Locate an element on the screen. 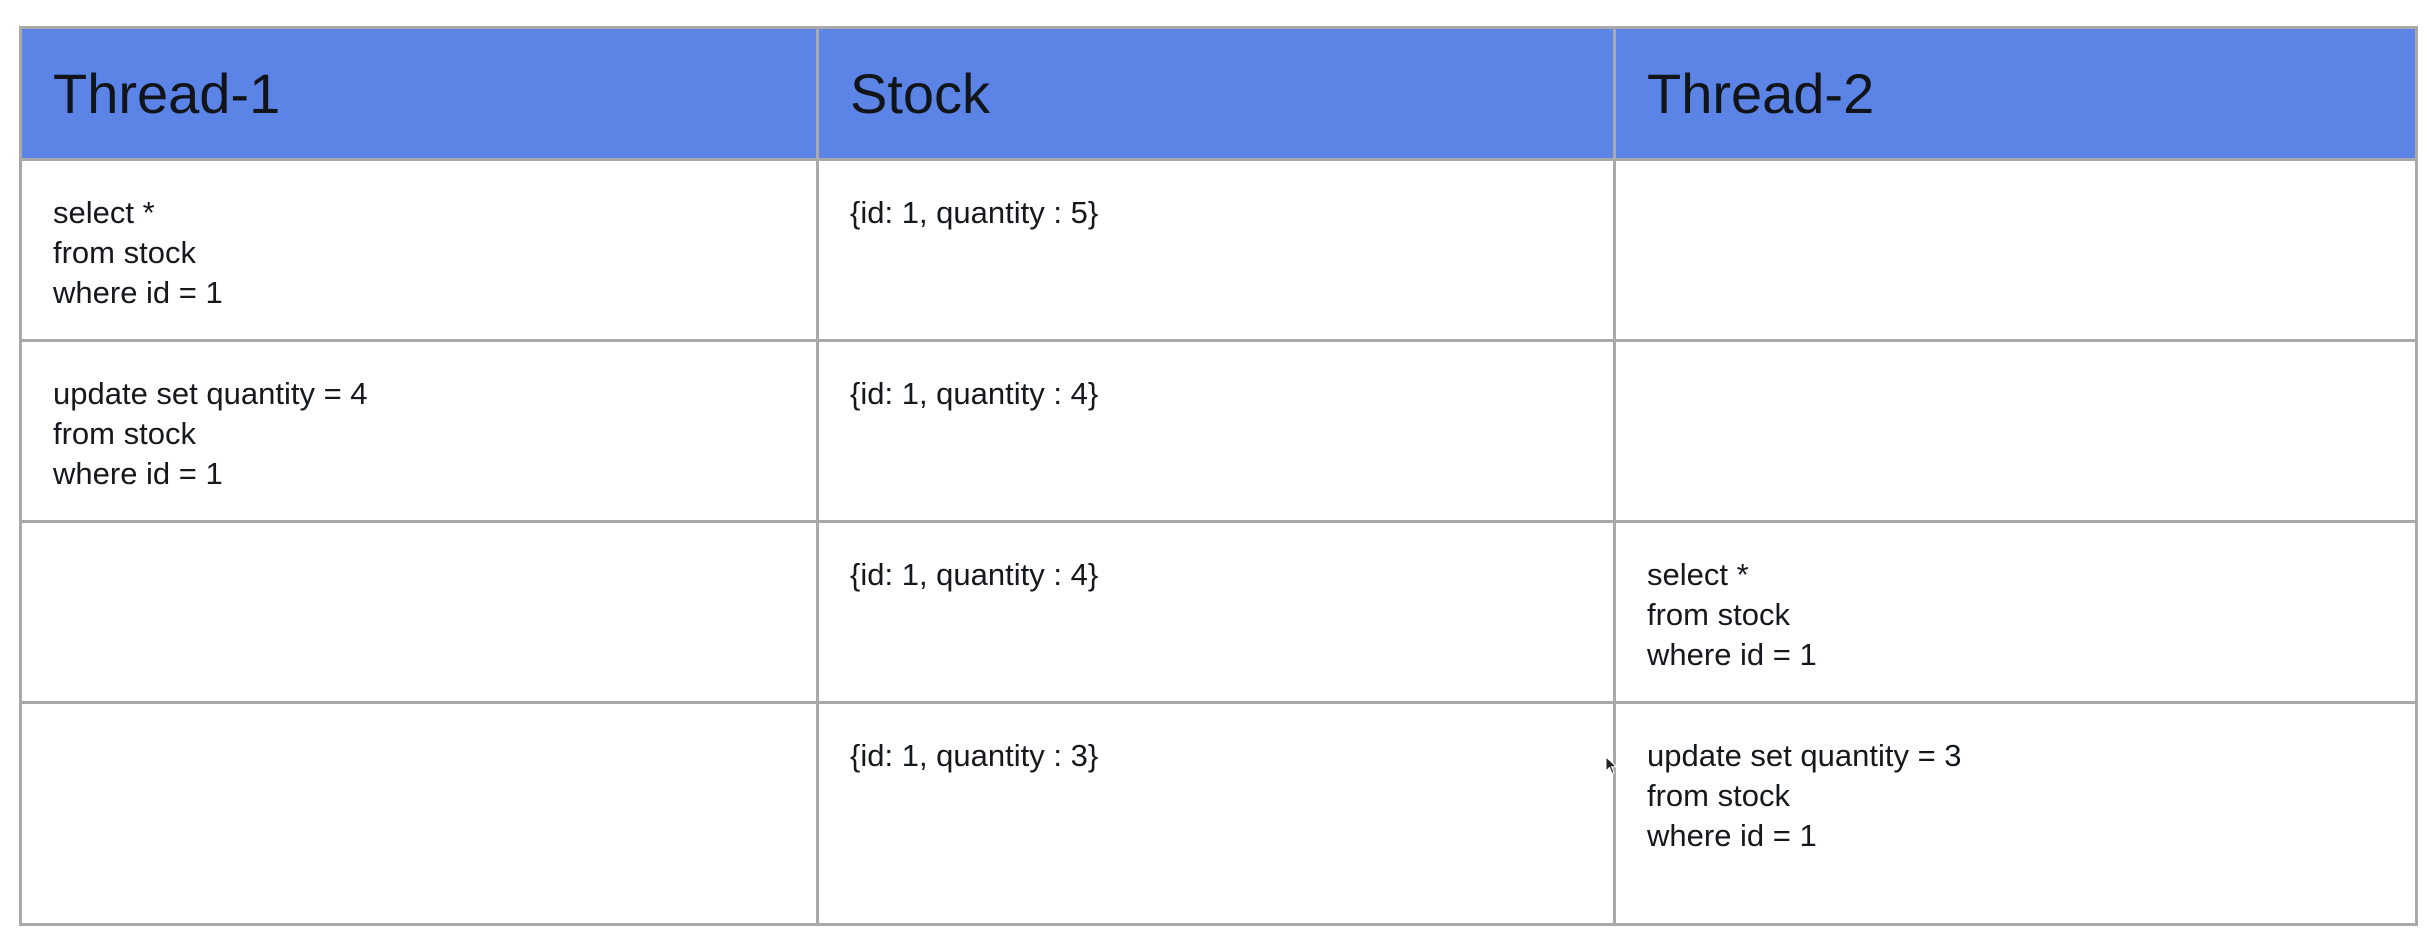 This screenshot has width=2436, height=946. header-thread-2: Thread-2 is located at coordinates (2015, 93).